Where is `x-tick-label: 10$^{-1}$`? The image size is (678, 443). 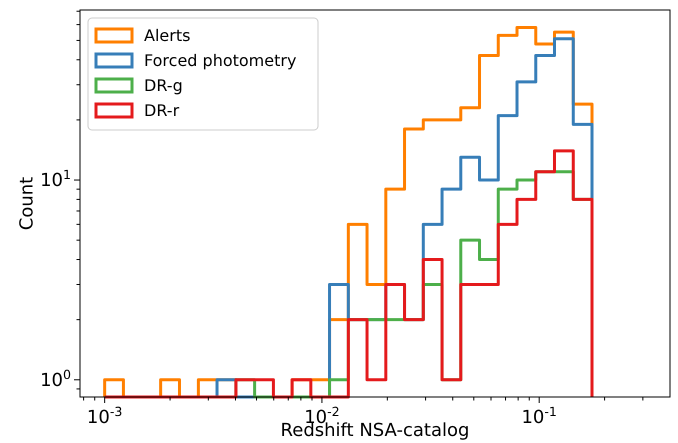 x-tick-label: 10$^{-1}$ is located at coordinates (539, 416).